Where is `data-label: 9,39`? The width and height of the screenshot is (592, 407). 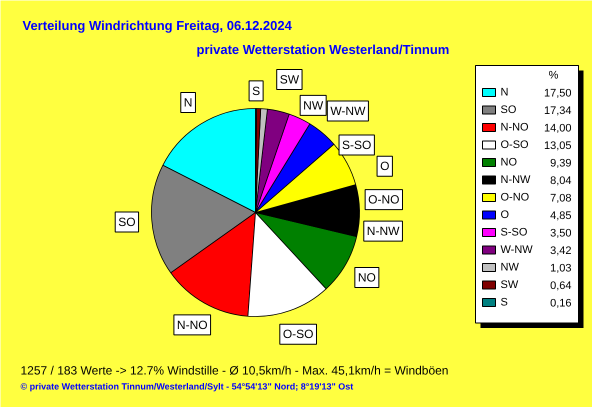
data-label: 9,39 is located at coordinates (561, 164).